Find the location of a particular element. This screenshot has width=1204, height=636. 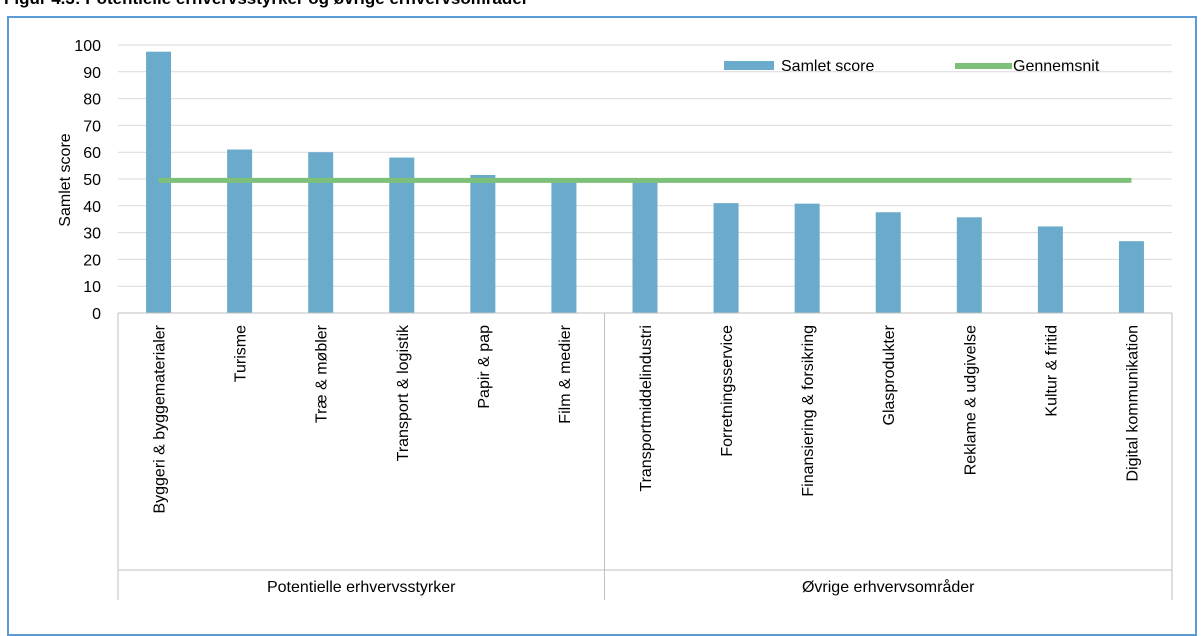

y-tick-labels: 0 10 20 30 40 50 60 70 80 90 100 is located at coordinates (87, 180).